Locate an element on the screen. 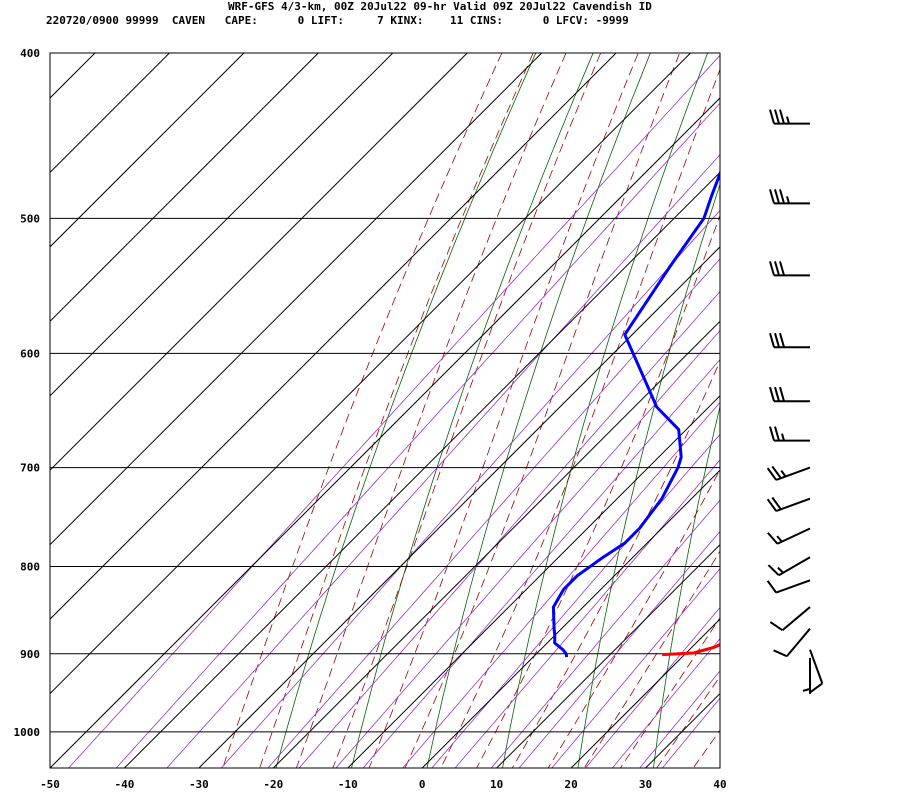 Image resolution: width=900 pixels, height=800 pixels. temperature-tick-label: -30 is located at coordinates (199, 784).